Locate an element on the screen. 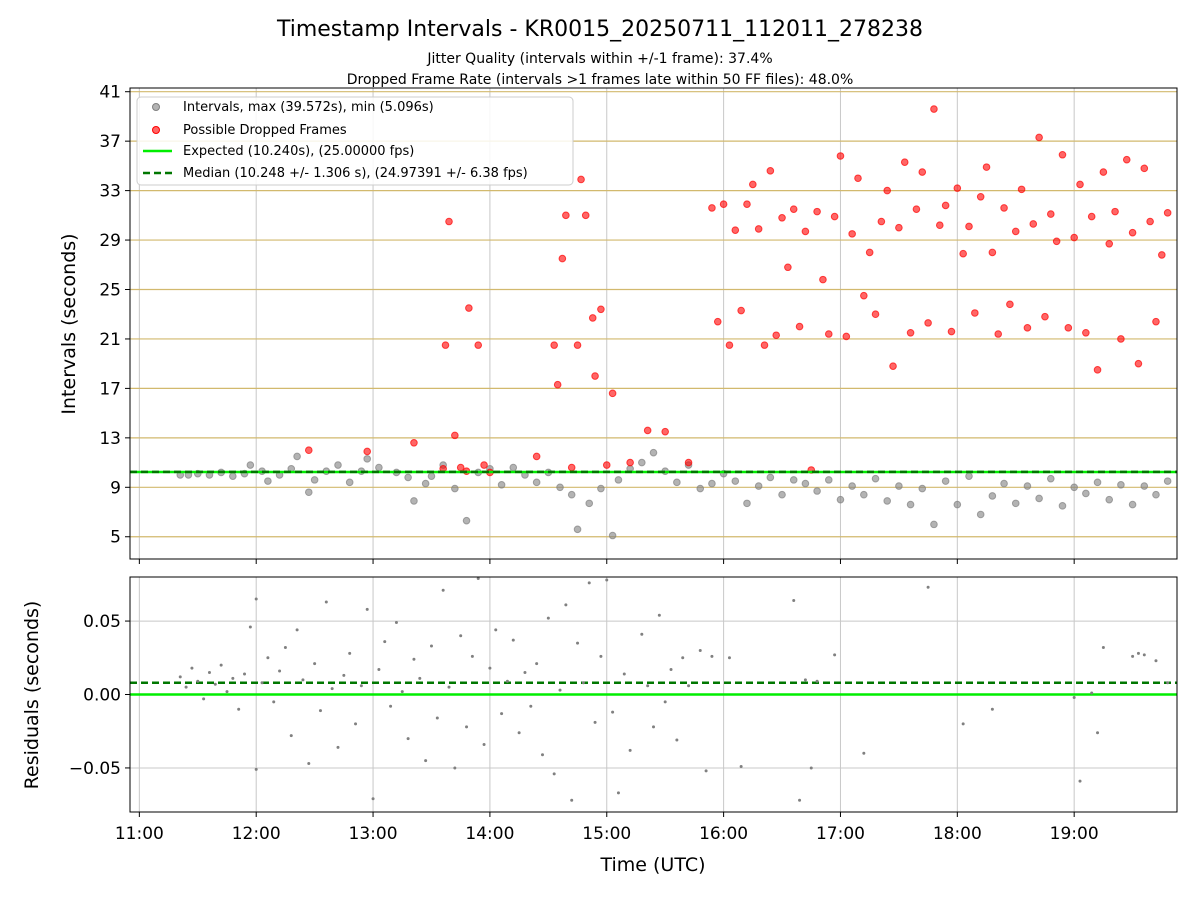  x-tick-label: 12:00 is located at coordinates (256, 834).